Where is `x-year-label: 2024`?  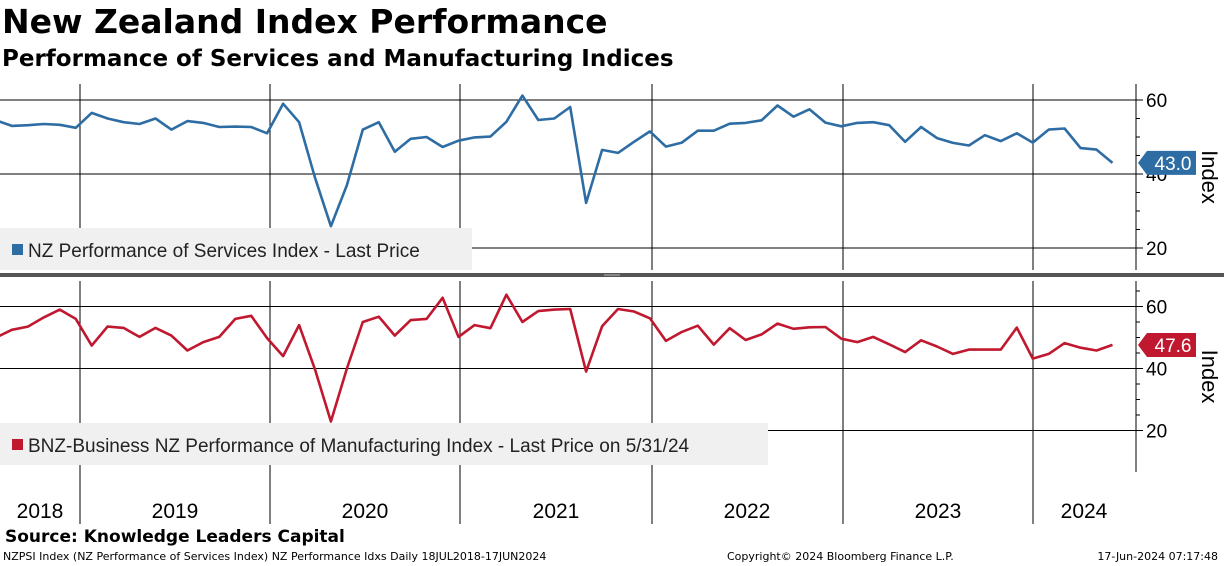 x-year-label: 2024 is located at coordinates (1084, 511).